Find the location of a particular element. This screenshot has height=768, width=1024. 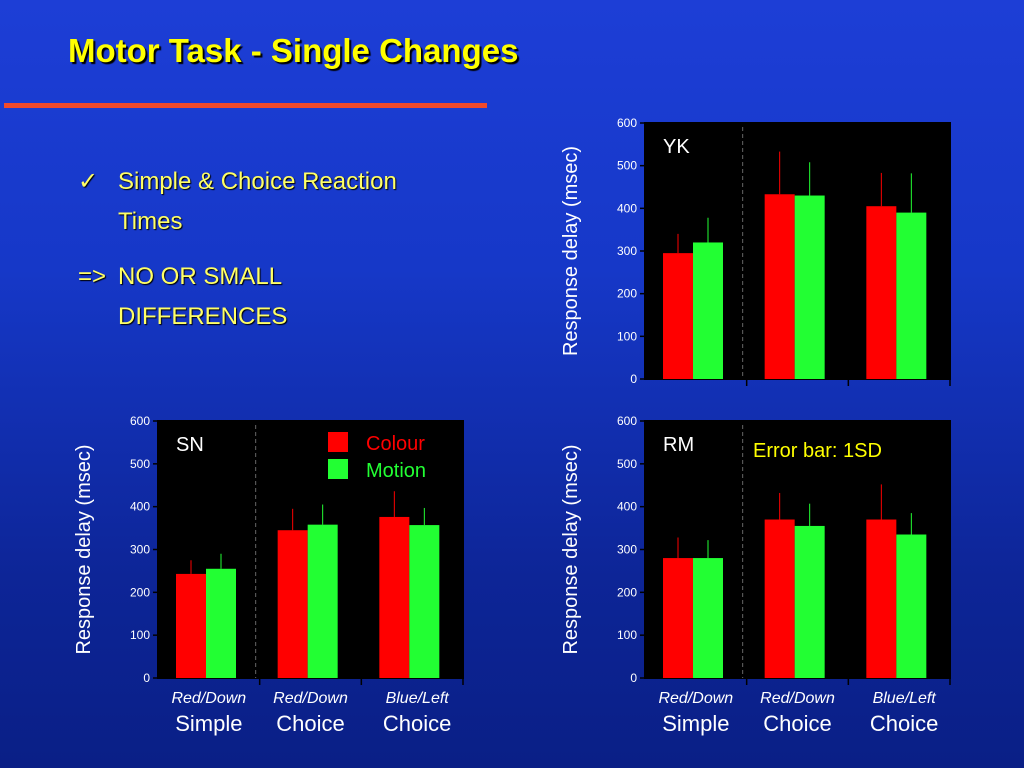

chart-sn-panel-label: SN is located at coordinates (190, 445).